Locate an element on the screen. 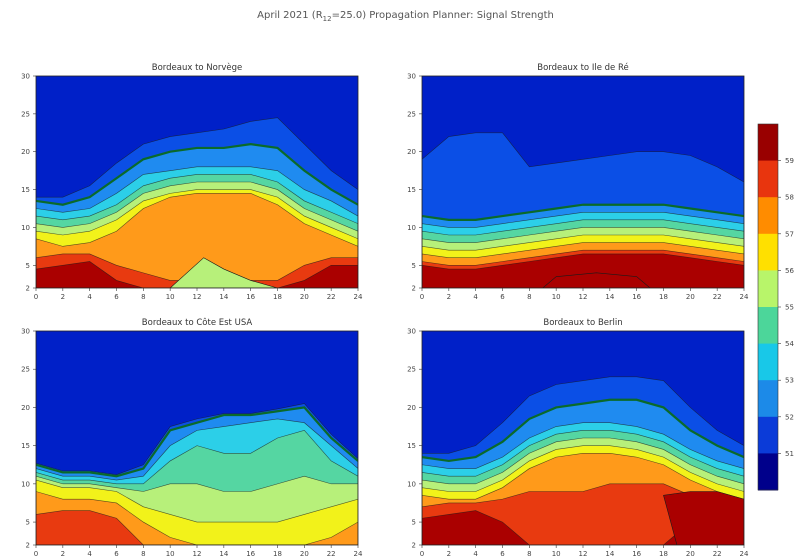 The image size is (811, 560). panel-title: Bordeaux to Ile de Ré is located at coordinates (582, 67).